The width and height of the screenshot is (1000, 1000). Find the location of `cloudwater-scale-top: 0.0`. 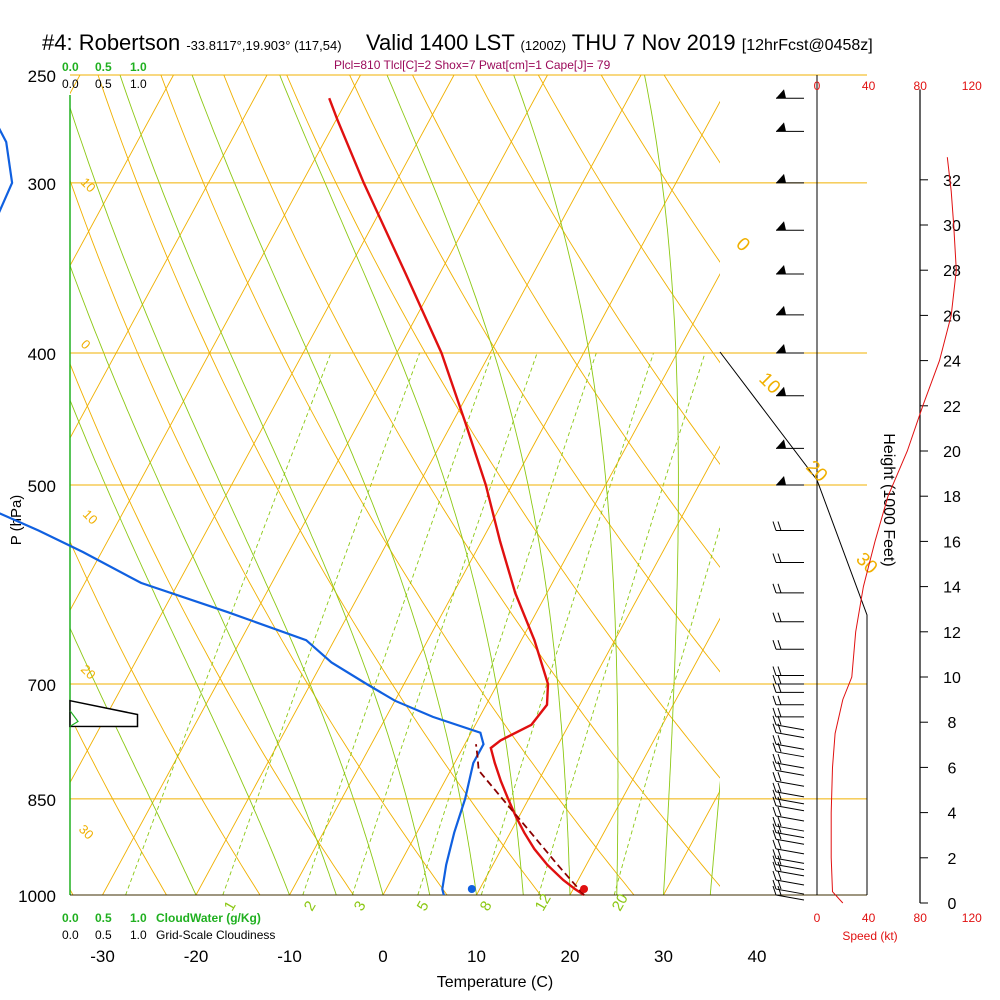

cloudwater-scale-top: 0.0 is located at coordinates (70, 67).